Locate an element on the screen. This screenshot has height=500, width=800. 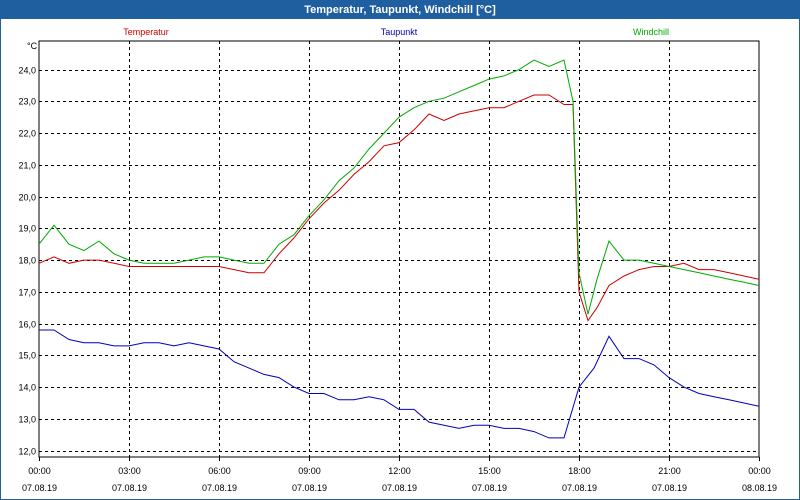
y-tick-label: 21,0 is located at coordinates (27, 166).